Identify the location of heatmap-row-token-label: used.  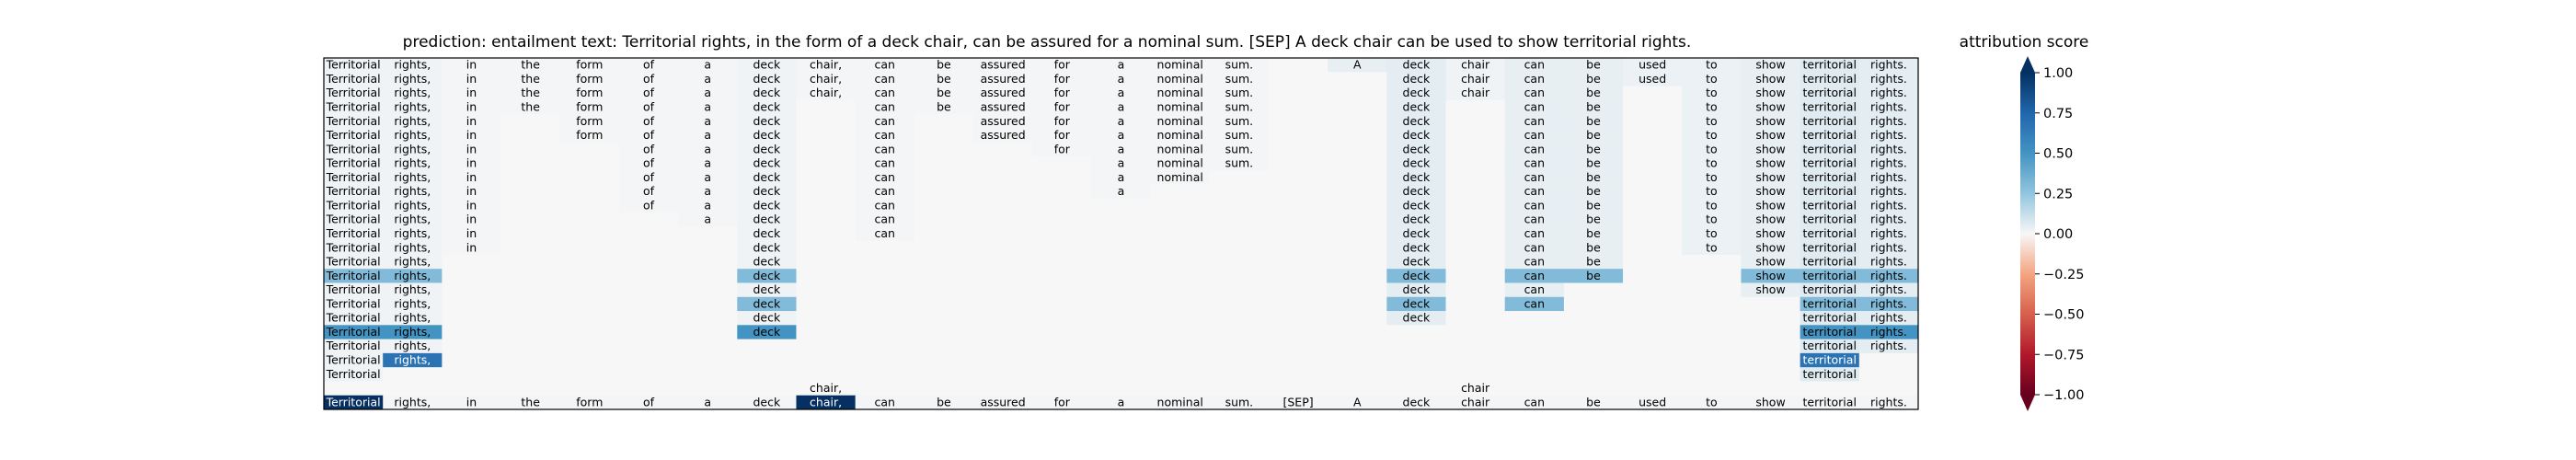
(1652, 65).